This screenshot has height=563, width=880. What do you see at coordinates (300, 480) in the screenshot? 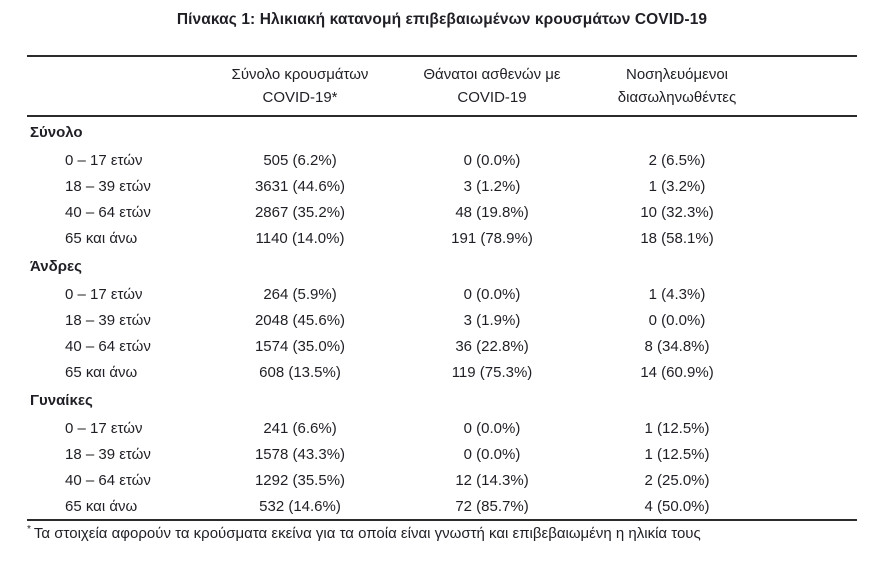
I see `cases-cell: 1292 (35.5%)` at bounding box center [300, 480].